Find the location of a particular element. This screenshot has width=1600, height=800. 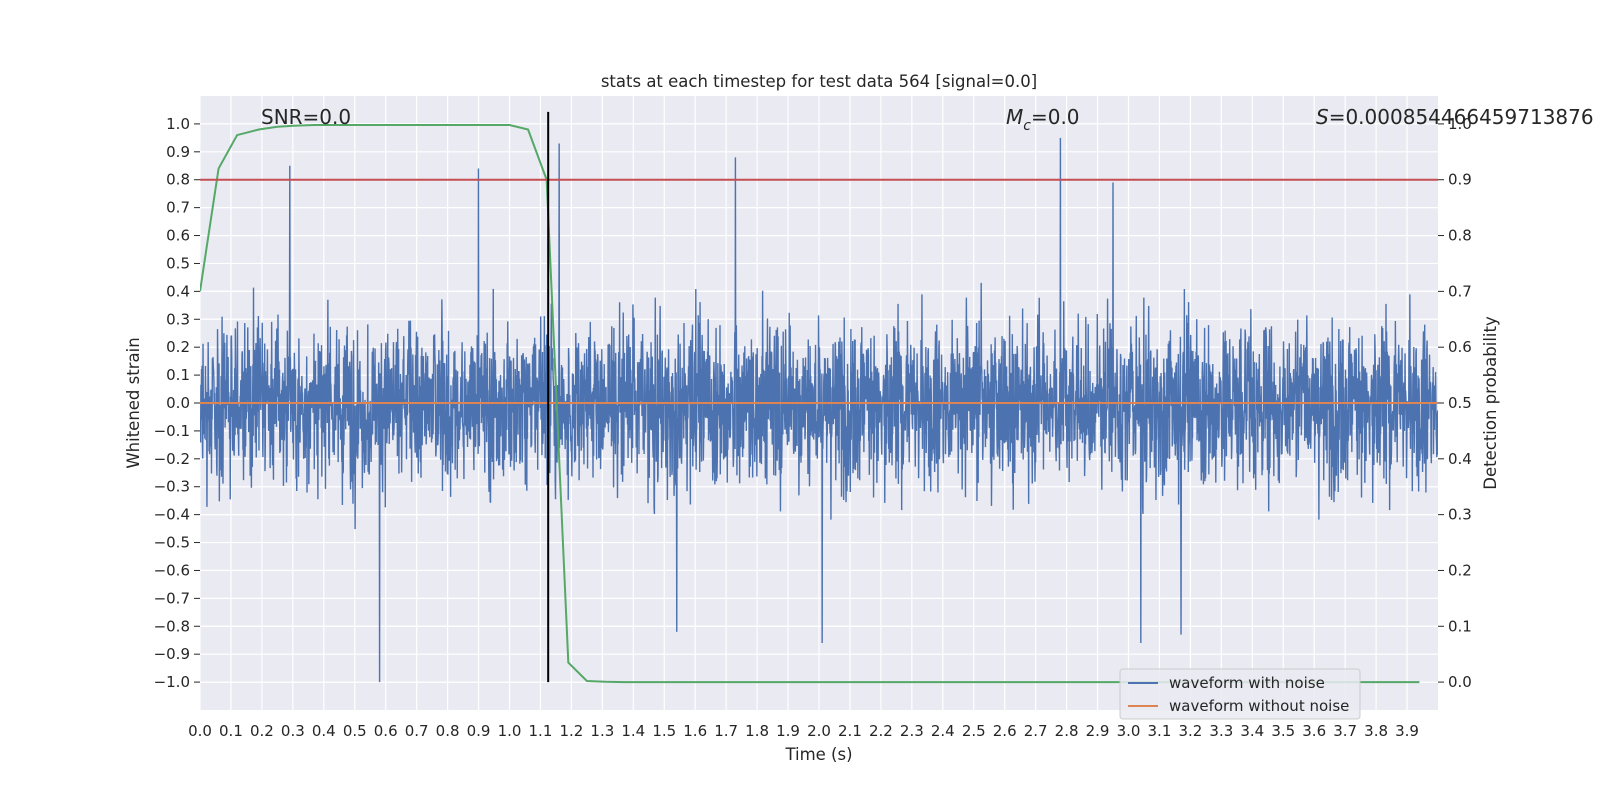

s-annotation: S=0.000854466459713876 is located at coordinates (1455, 117).